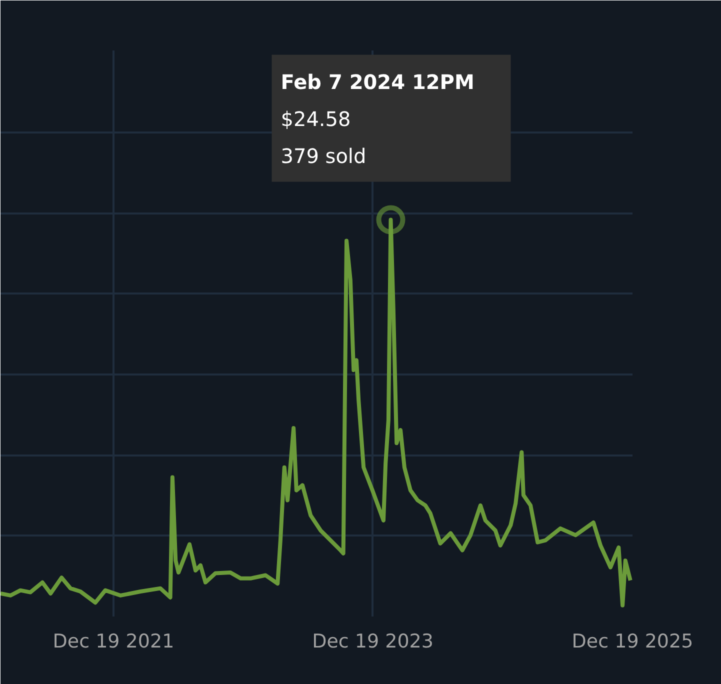  I want to click on x-tick-label: Dec 19 2025, so click(633, 641).